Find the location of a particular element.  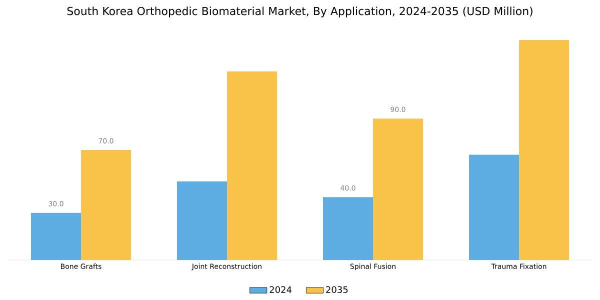

legend-label: 2035 is located at coordinates (337, 290).